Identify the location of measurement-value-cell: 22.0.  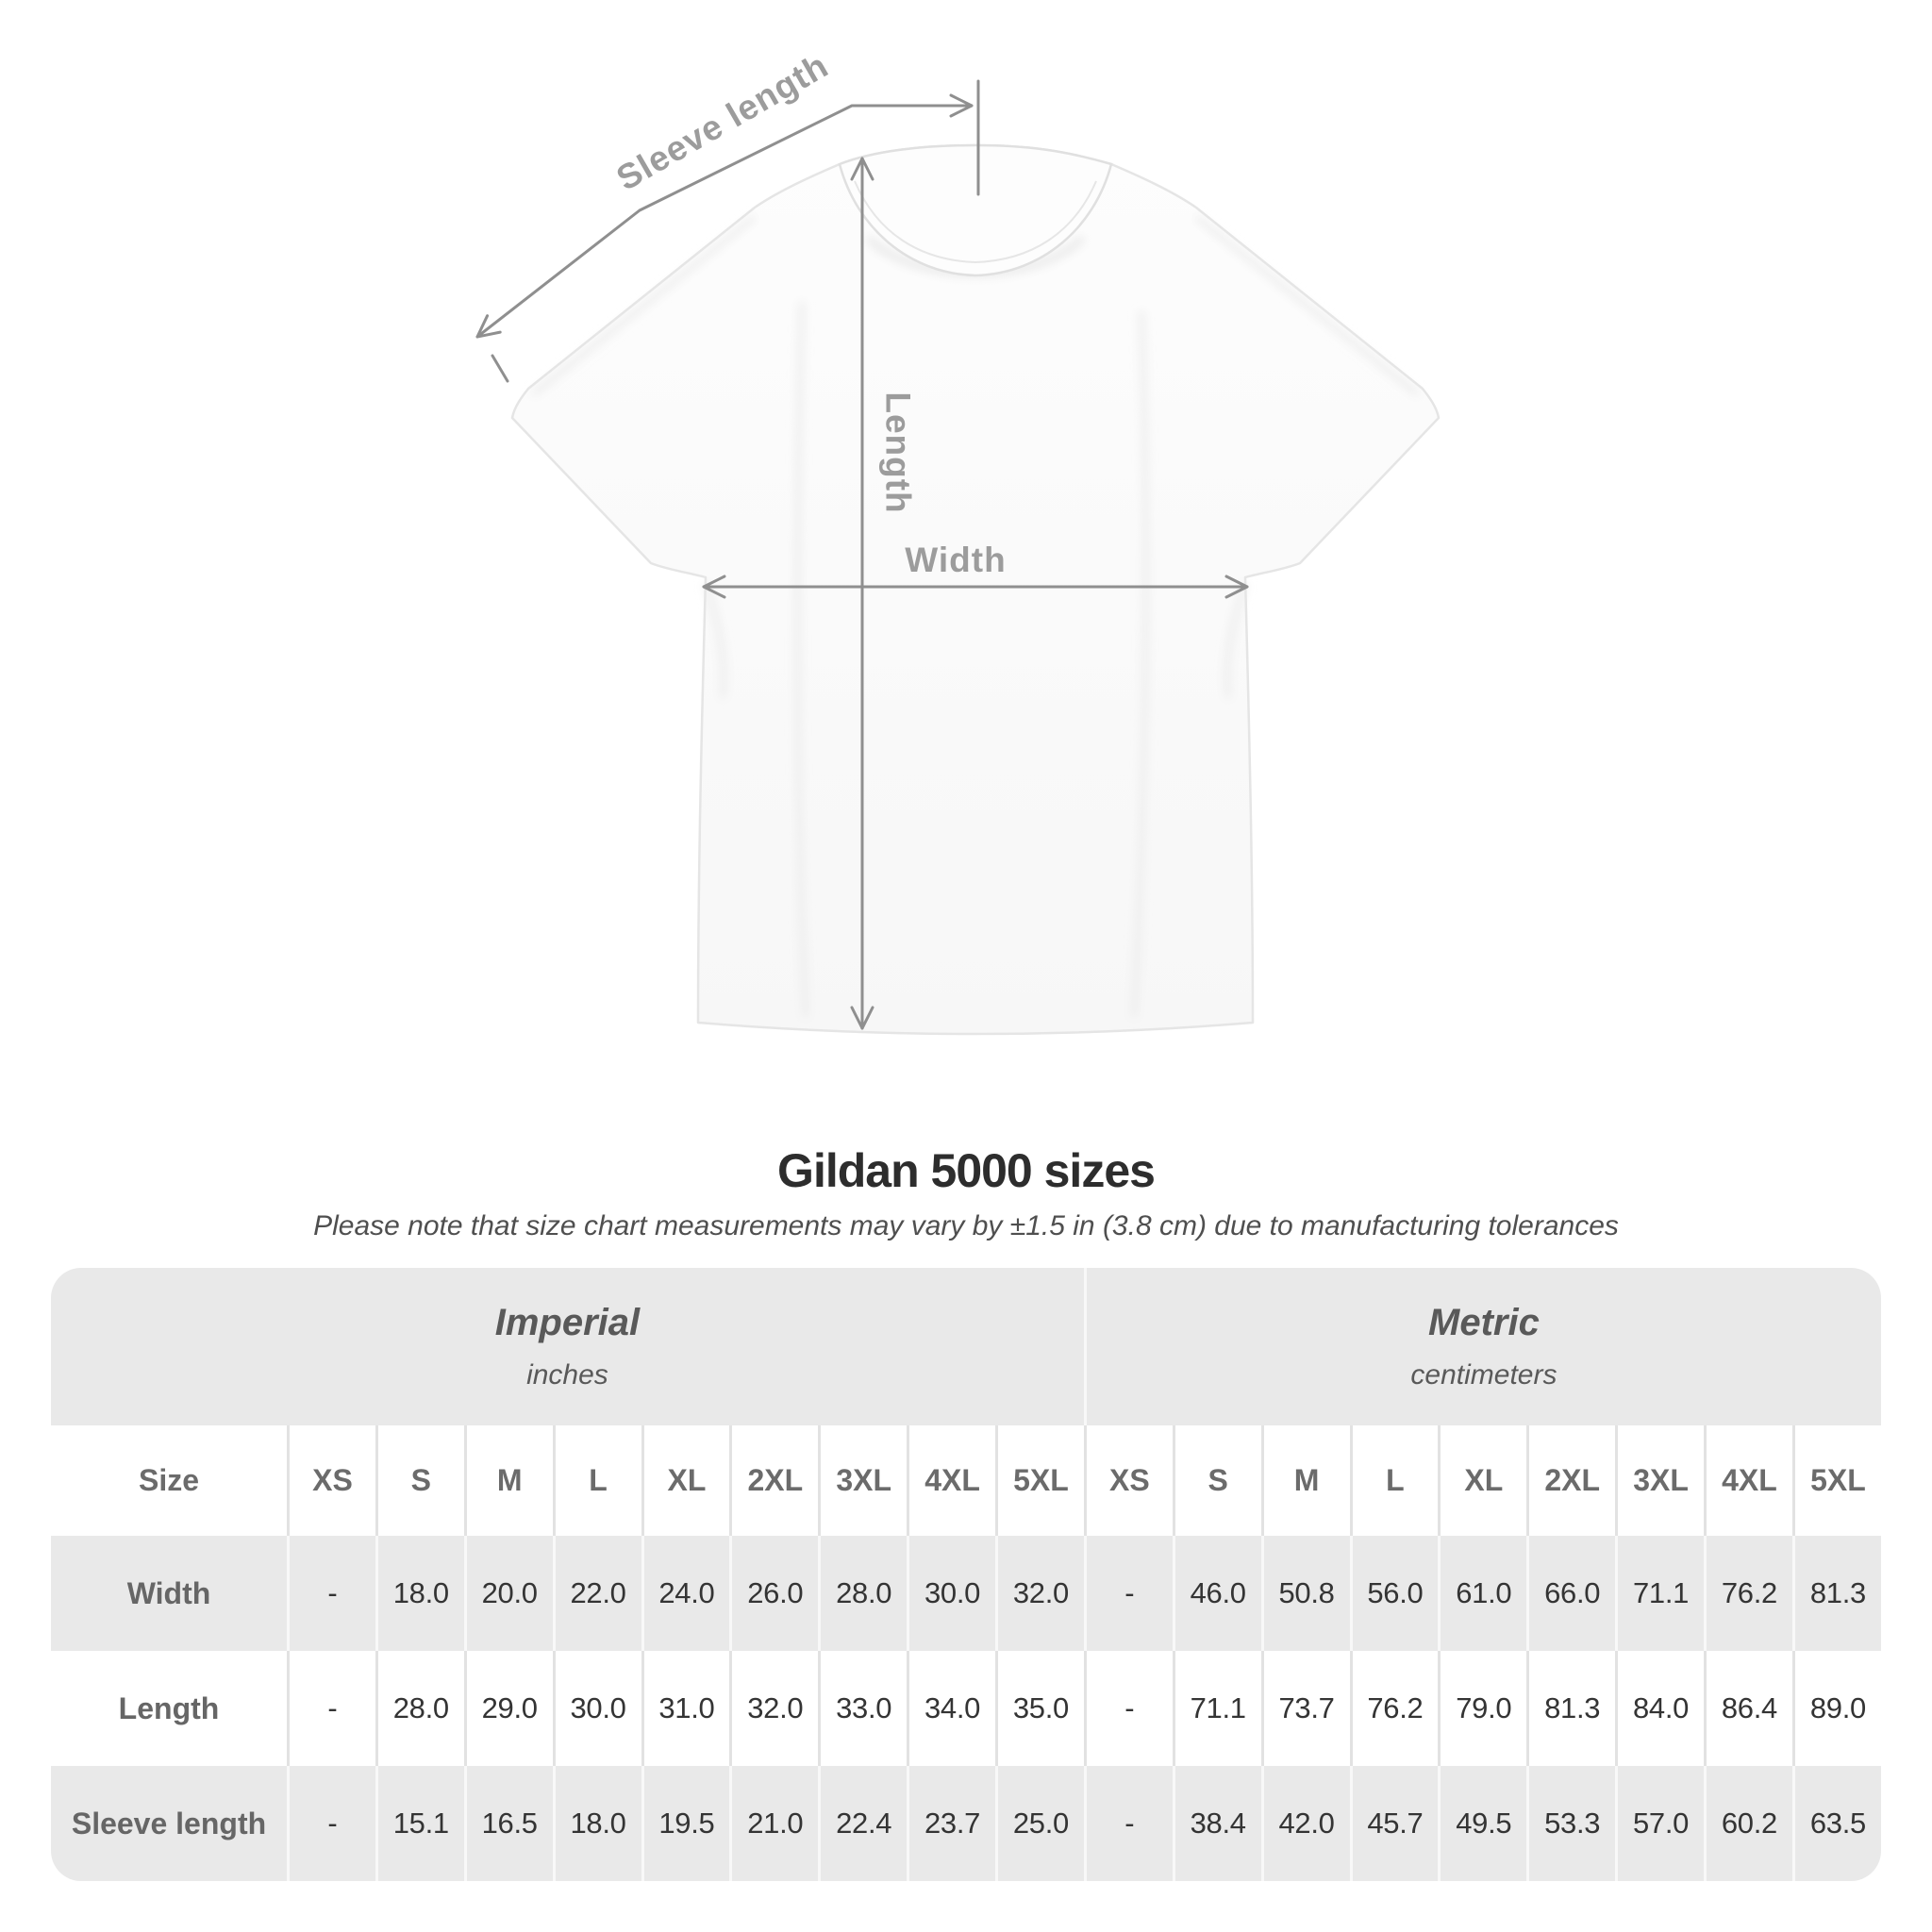
(596, 1594).